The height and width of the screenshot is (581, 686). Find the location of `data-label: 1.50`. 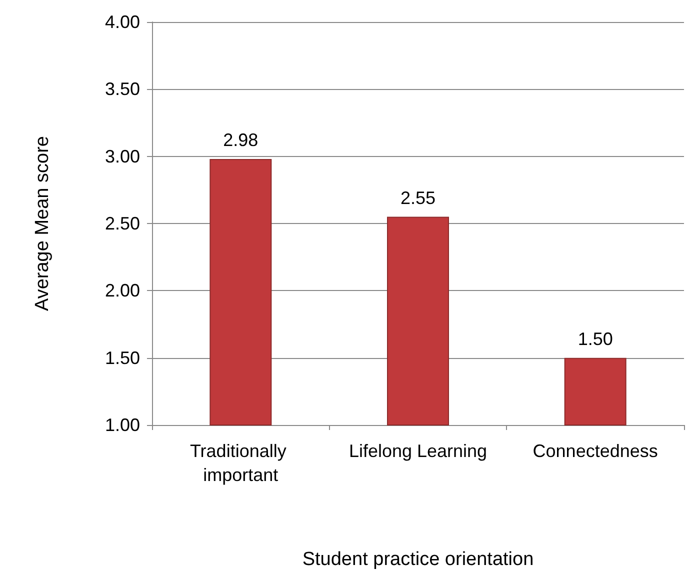

data-label: 1.50 is located at coordinates (595, 338).